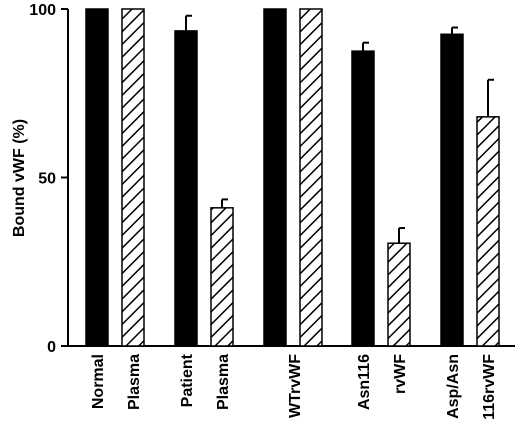 The height and width of the screenshot is (432, 520). What do you see at coordinates (51, 347) in the screenshot?
I see `y-tick-label: 0` at bounding box center [51, 347].